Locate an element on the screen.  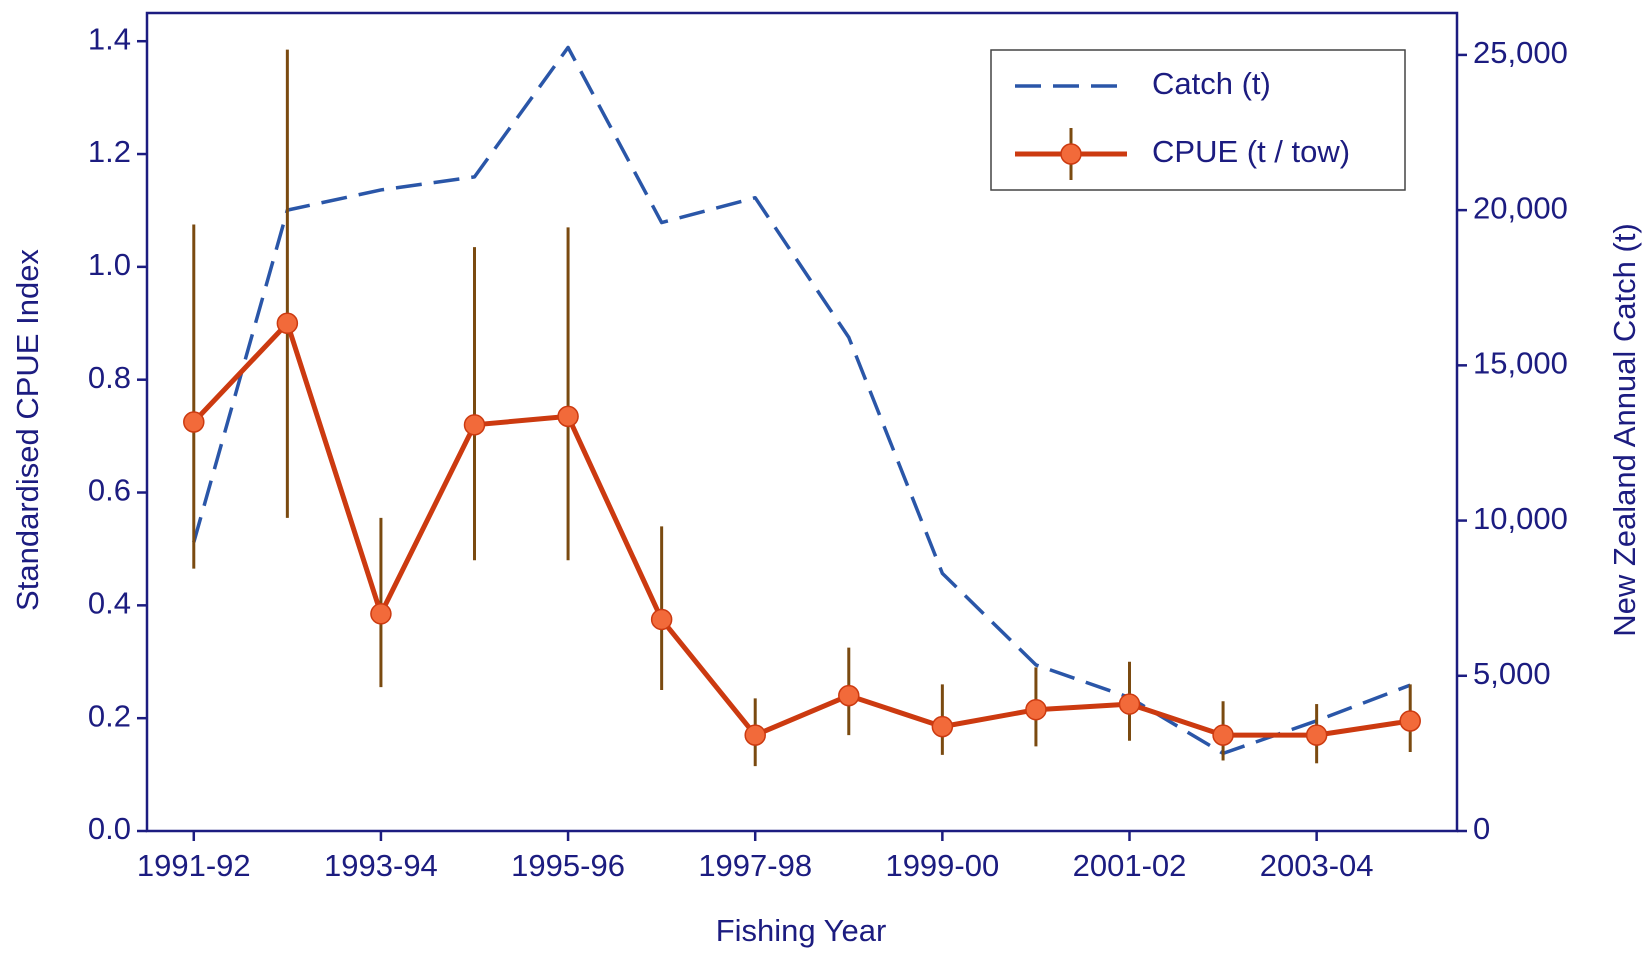
y2-tick-label: 5,000 is located at coordinates (1512, 673).